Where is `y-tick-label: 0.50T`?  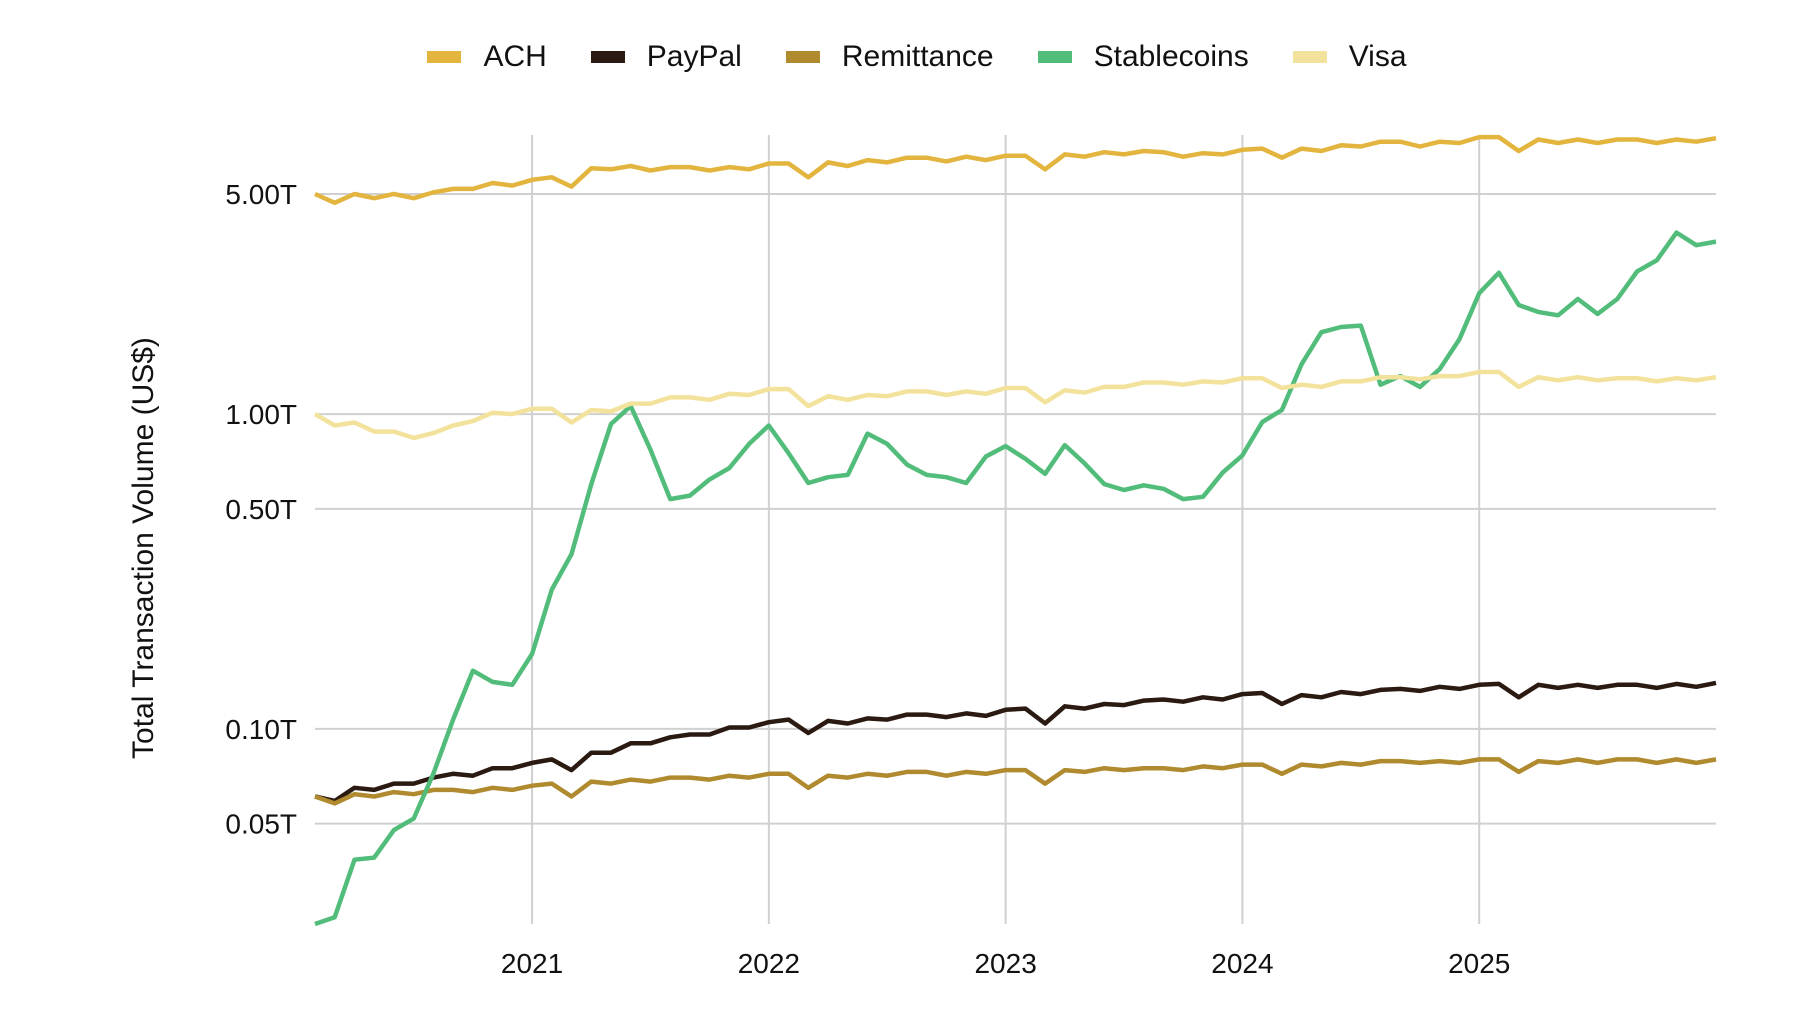 y-tick-label: 0.50T is located at coordinates (261, 509).